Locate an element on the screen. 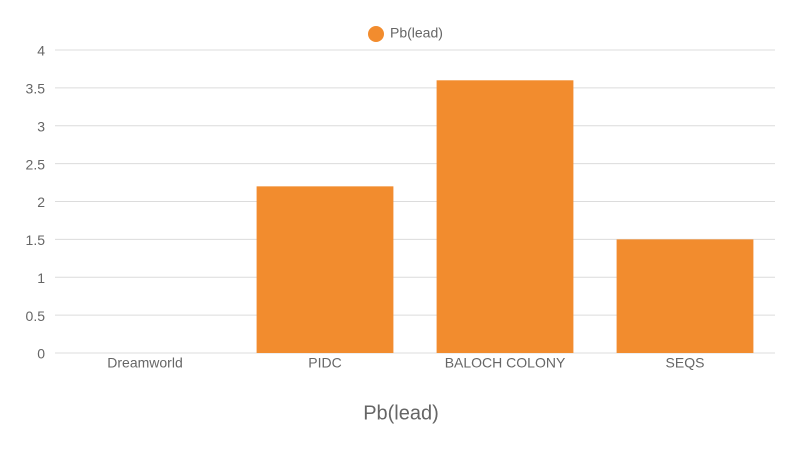 This screenshot has height=450, width=800. legend-label: Pb(lead) is located at coordinates (416, 33).